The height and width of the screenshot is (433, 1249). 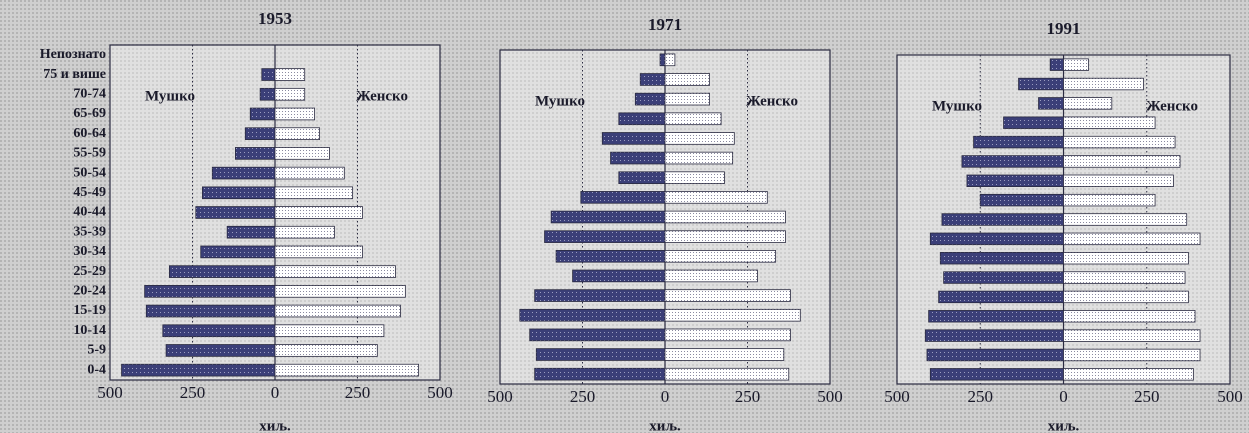 I want to click on chart-title: 1953, so click(x=275, y=18).